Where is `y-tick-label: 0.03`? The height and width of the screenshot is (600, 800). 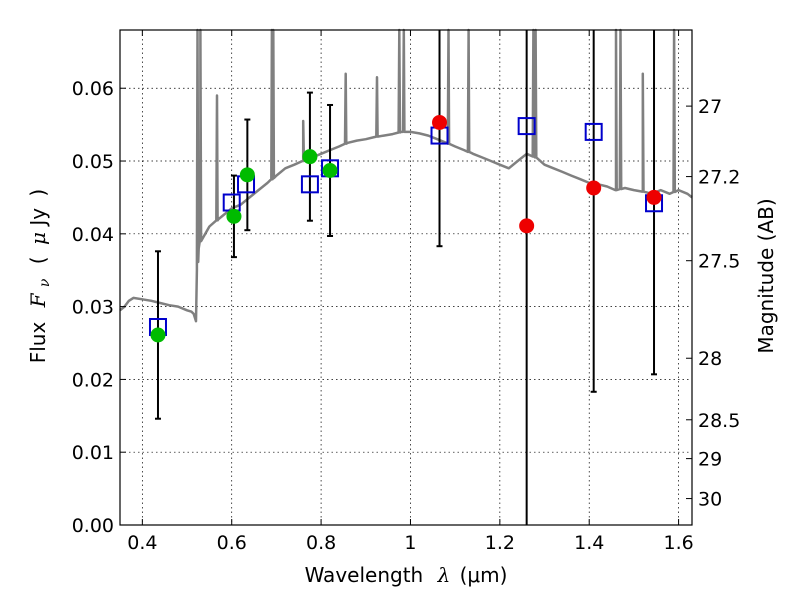
y-tick-label: 0.03 is located at coordinates (93, 308).